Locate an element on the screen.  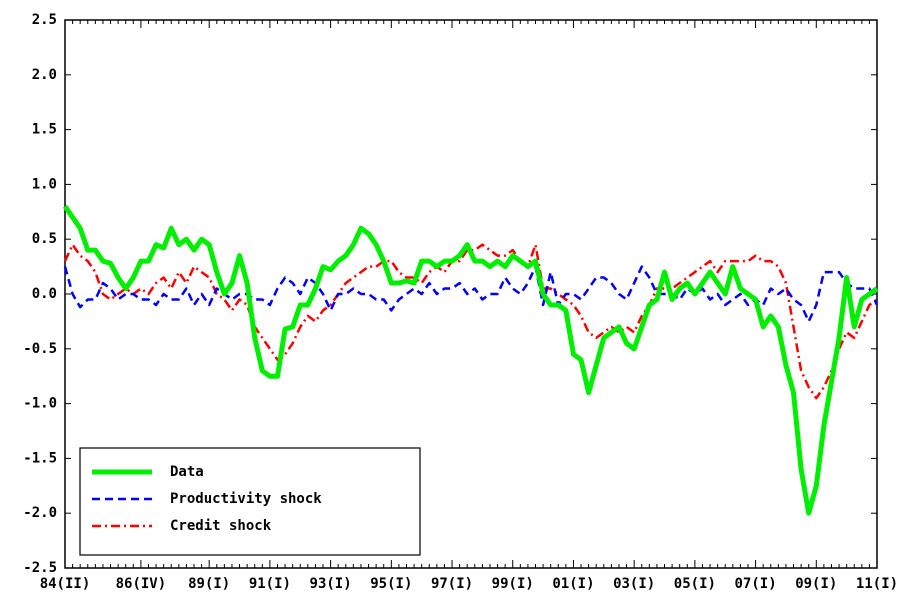
y-tick-label: 1.0 is located at coordinates (44, 184).